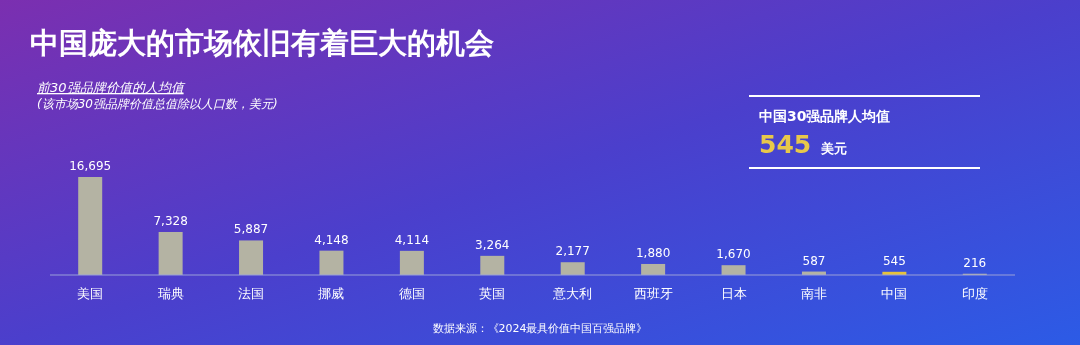  Describe the element at coordinates (262, 43) in the screenshot. I see `chart-title: 中国庞大的市场依旧有着巨大的机会` at that location.